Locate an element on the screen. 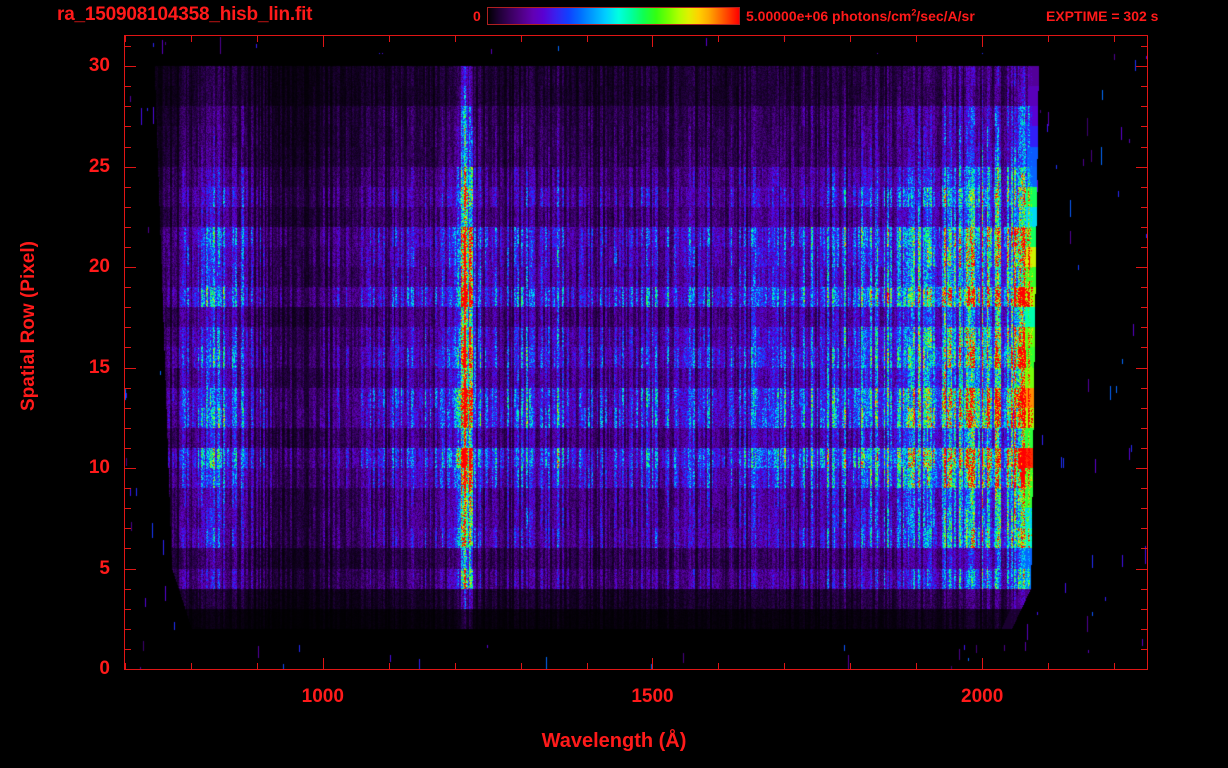 The image size is (1228, 768). colorbar-units-exponent: 2 is located at coordinates (914, 12).